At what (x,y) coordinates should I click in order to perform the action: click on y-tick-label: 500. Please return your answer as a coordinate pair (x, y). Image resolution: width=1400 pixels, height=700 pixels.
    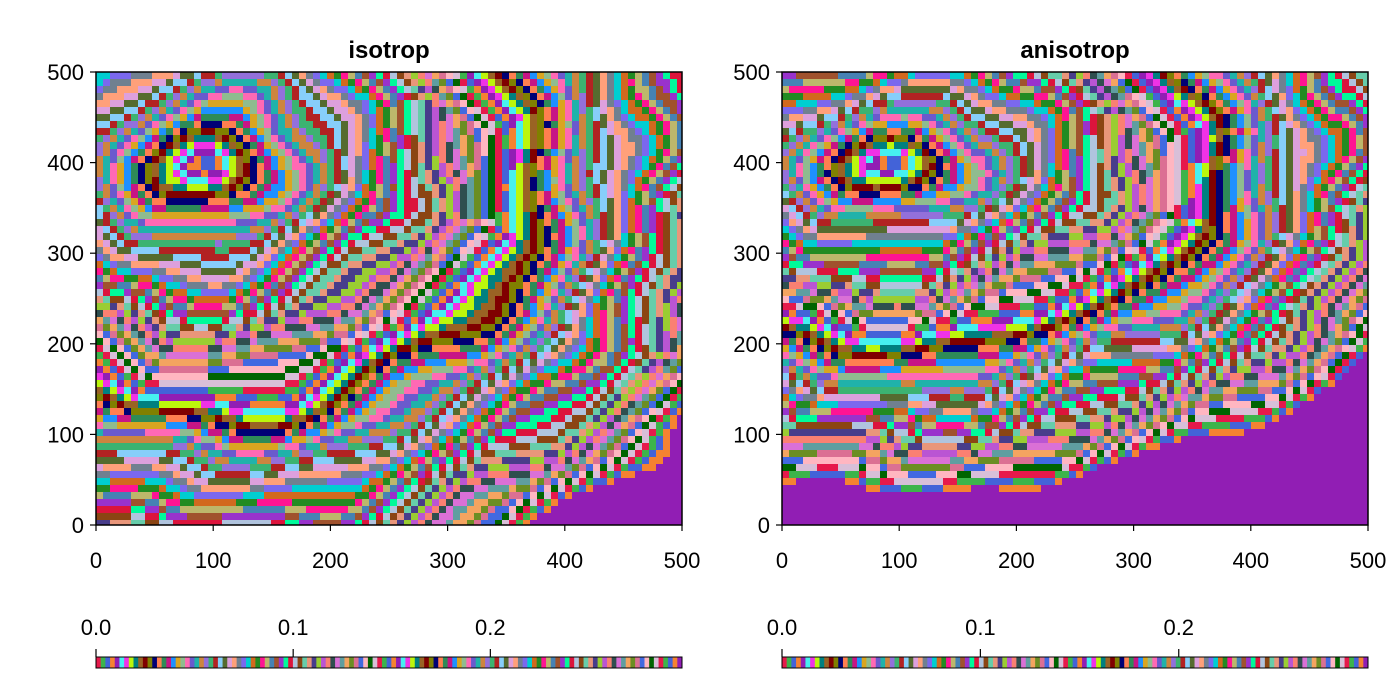
    Looking at the image, I should click on (751, 72).